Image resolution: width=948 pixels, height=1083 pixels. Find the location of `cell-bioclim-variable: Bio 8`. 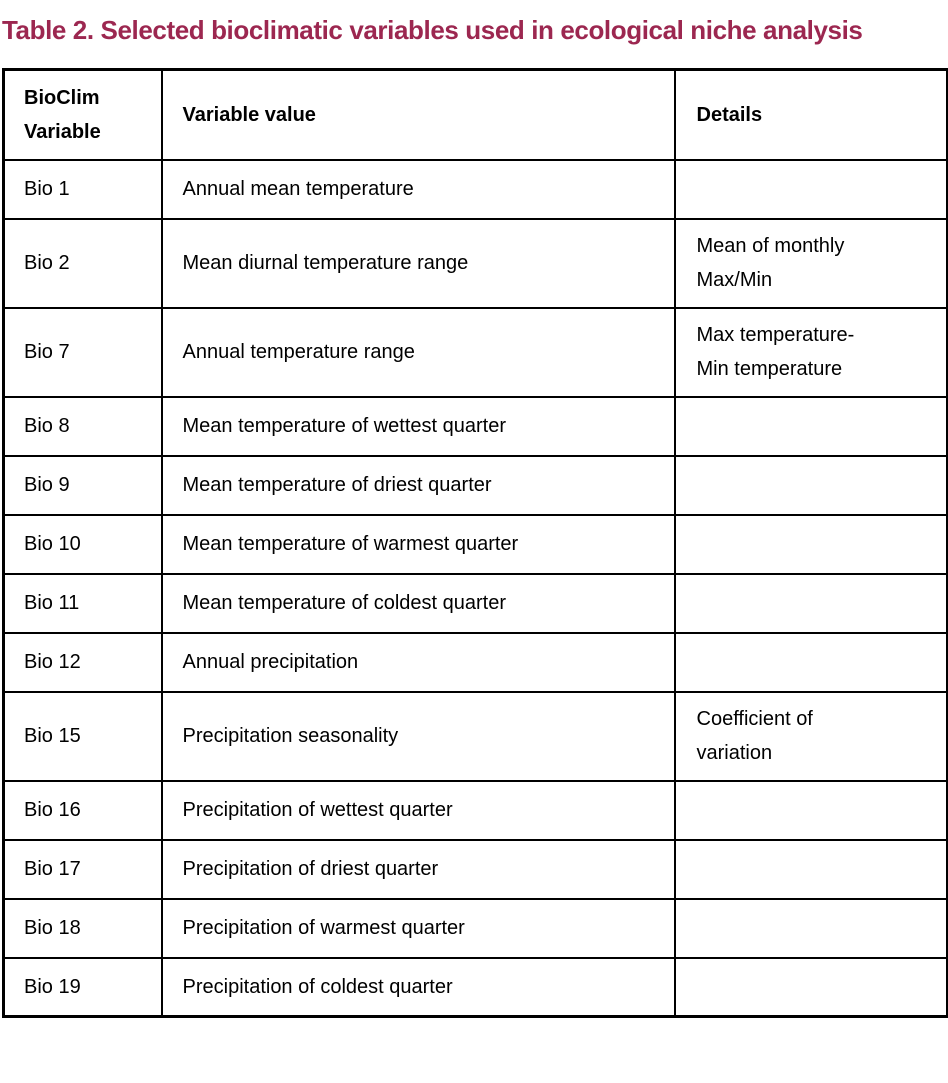

cell-bioclim-variable: Bio 8 is located at coordinates (82, 426).